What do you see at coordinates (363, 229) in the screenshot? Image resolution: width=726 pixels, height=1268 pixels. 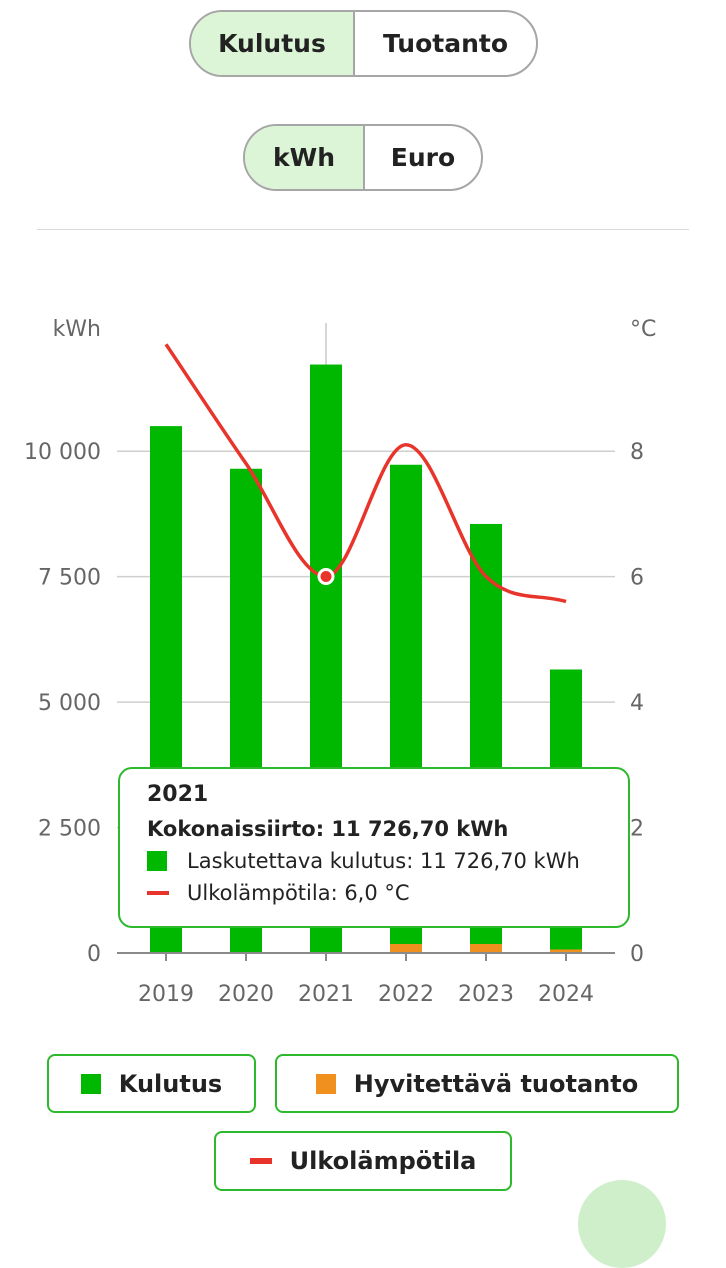 I see `divider` at bounding box center [363, 229].